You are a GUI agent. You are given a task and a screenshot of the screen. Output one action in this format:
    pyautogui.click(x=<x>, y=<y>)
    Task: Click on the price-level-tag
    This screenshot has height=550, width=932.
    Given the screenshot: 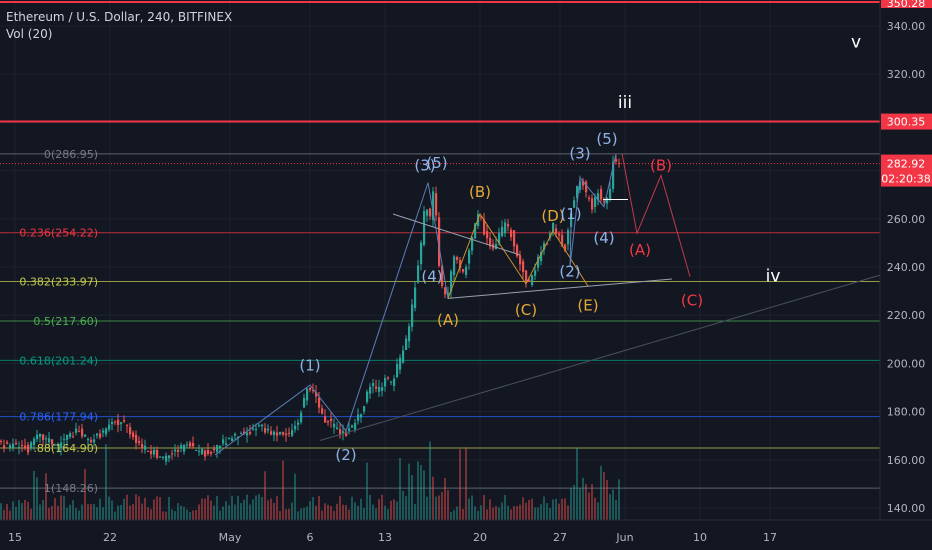 What is the action you would take?
    pyautogui.click(x=906, y=121)
    